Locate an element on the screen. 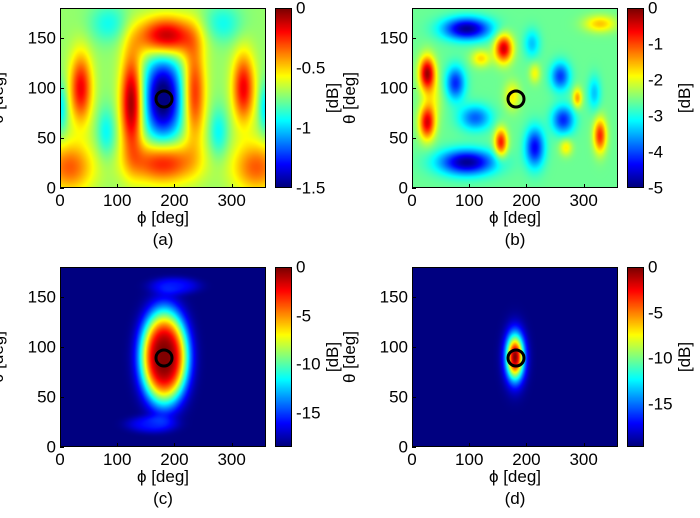 The width and height of the screenshot is (700, 518). panel-caption: (c) is located at coordinates (163, 498).